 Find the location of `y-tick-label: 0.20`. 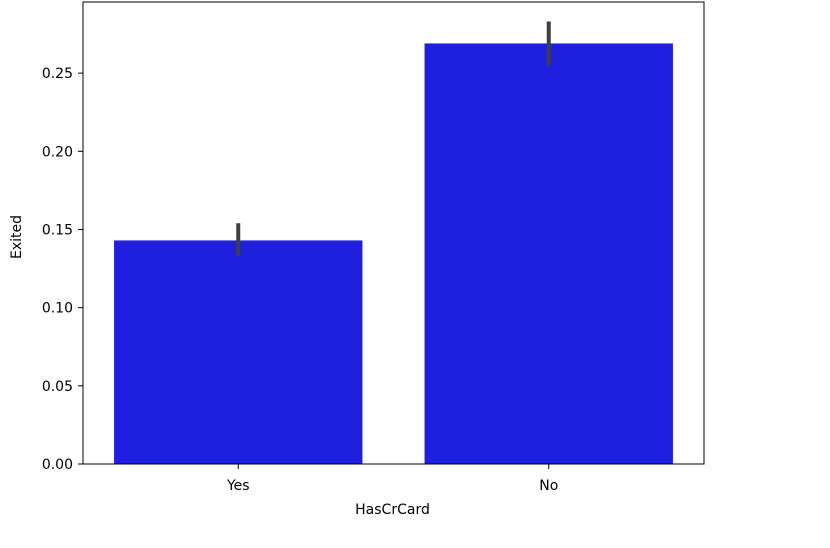

y-tick-label: 0.20 is located at coordinates (57, 152).